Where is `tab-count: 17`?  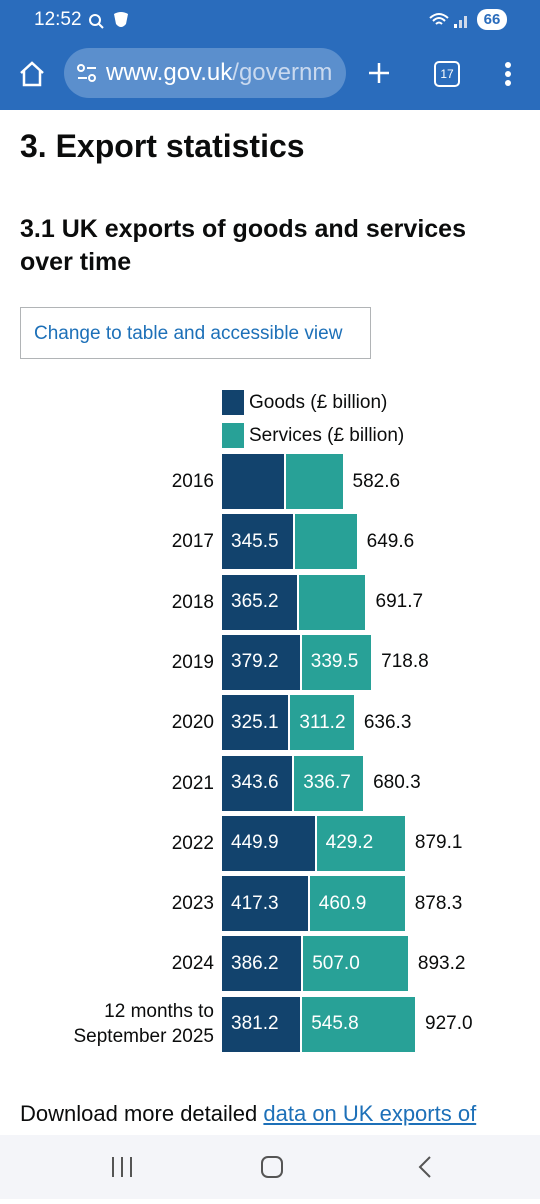 tab-count: 17 is located at coordinates (447, 74).